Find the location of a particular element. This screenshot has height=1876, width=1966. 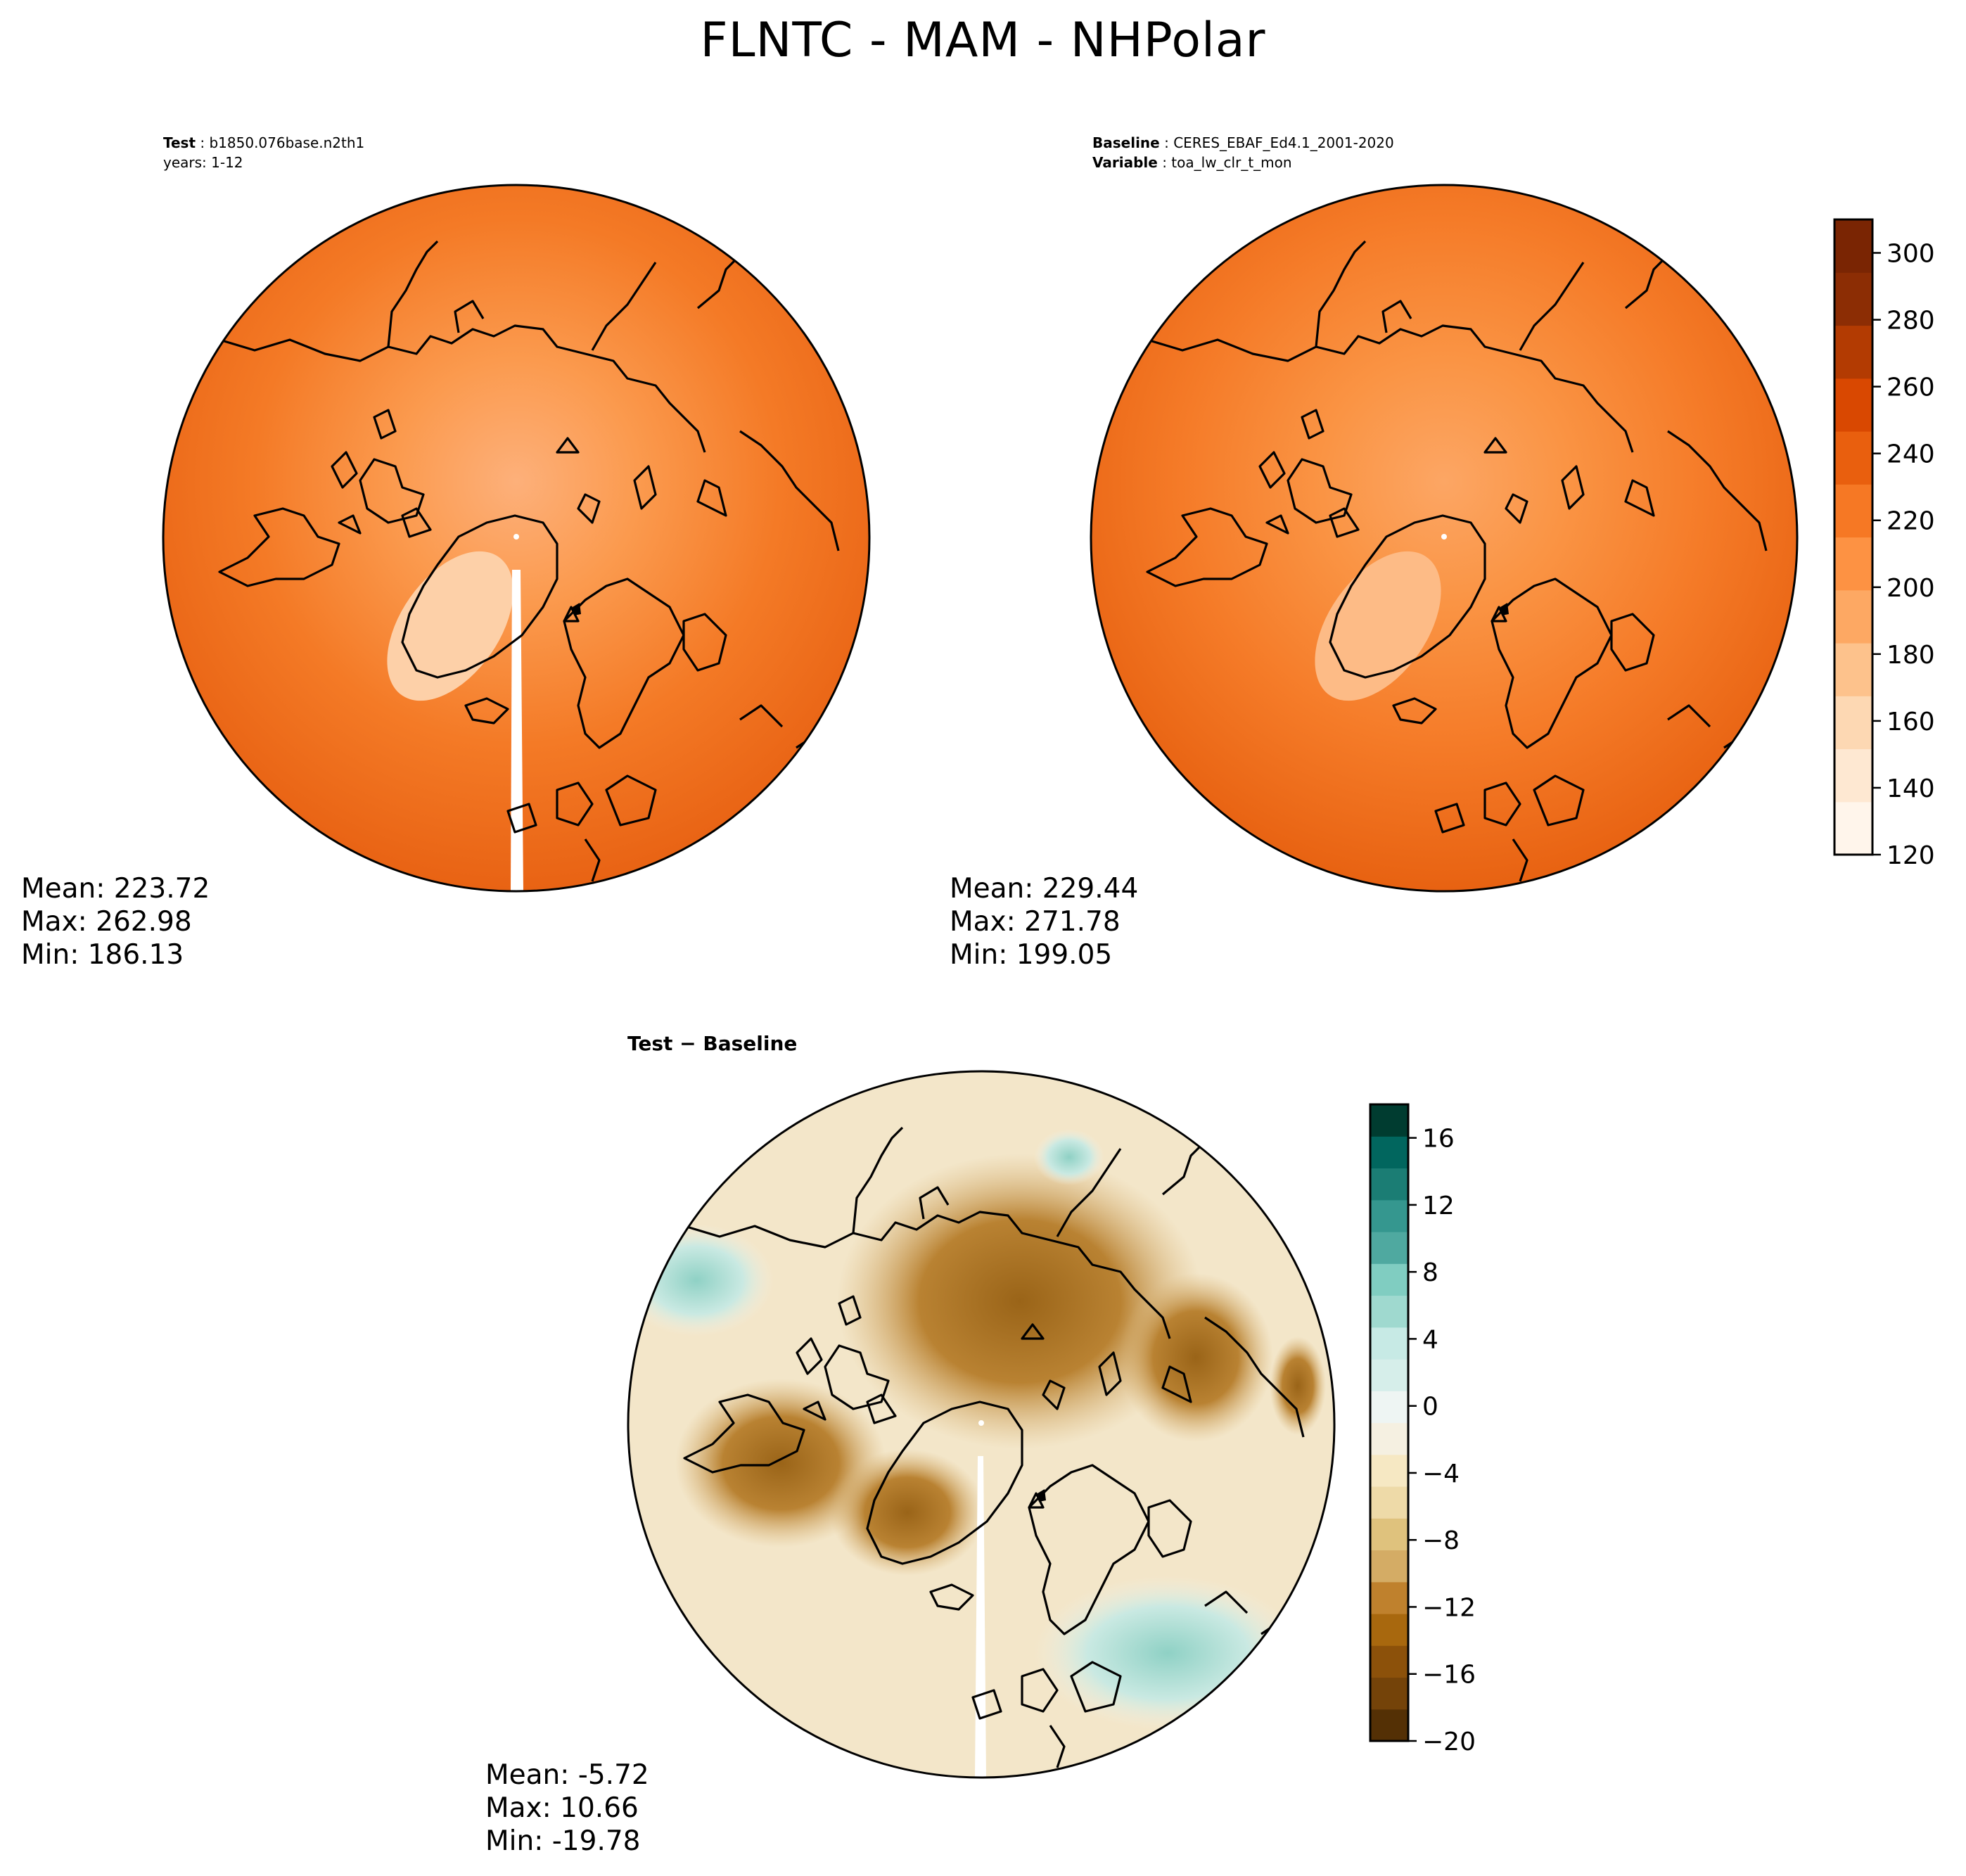

diff-colorbar-frame is located at coordinates (1389, 1422).